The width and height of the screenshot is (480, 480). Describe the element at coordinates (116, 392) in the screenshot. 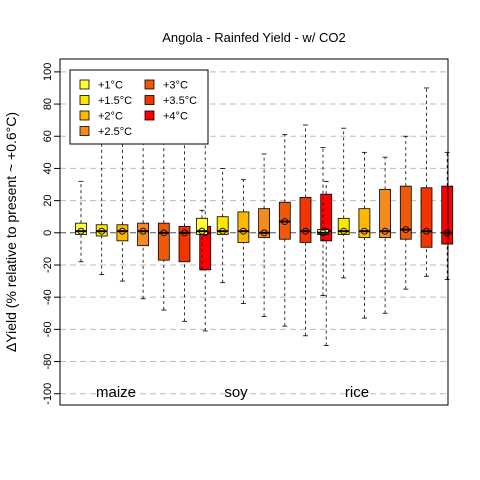

I see `group-label-maize: maize` at that location.